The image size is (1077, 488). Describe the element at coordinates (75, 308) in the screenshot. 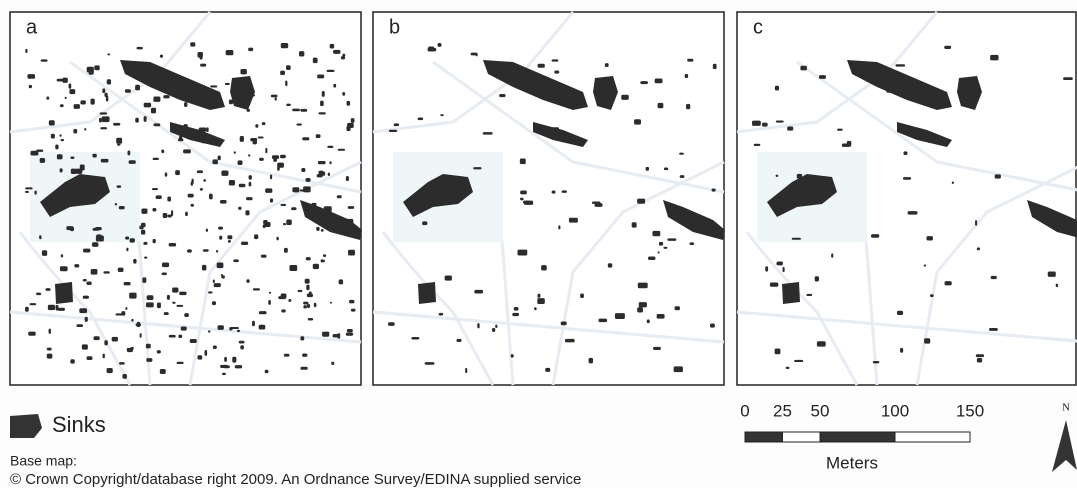

I see `base-map-line` at that location.